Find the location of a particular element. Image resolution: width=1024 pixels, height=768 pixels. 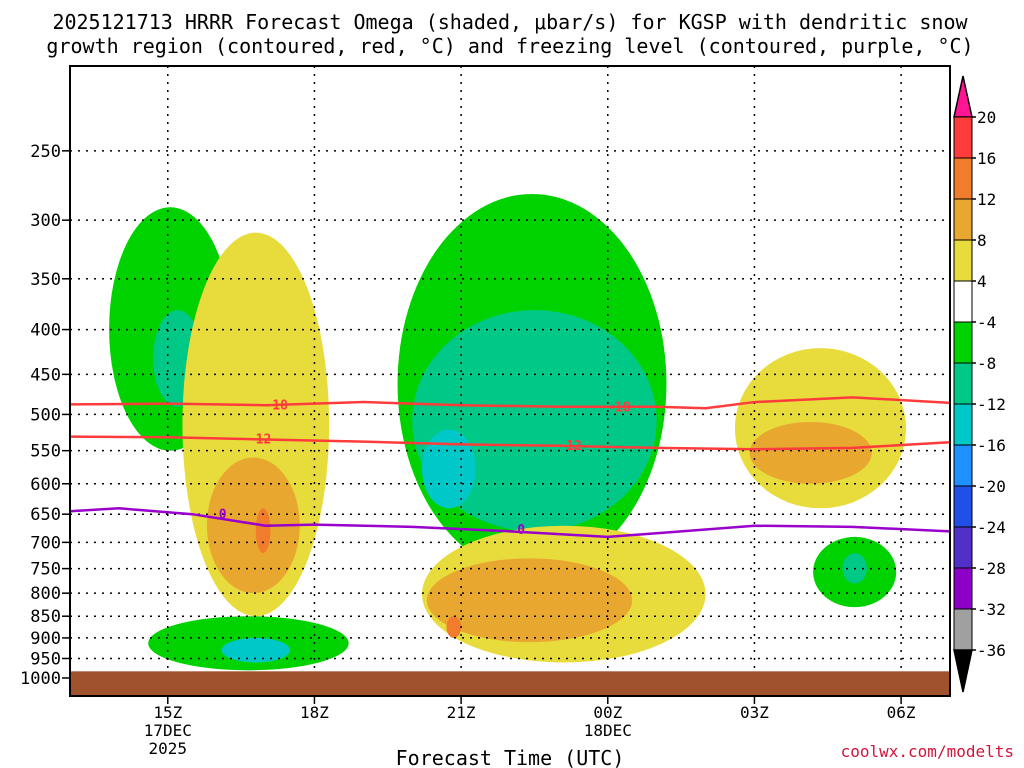

colorbar: 20 16 12 8 4 -4 -8 -12 -16 -20 -24 -28 -32 -36 is located at coordinates (979, 384).